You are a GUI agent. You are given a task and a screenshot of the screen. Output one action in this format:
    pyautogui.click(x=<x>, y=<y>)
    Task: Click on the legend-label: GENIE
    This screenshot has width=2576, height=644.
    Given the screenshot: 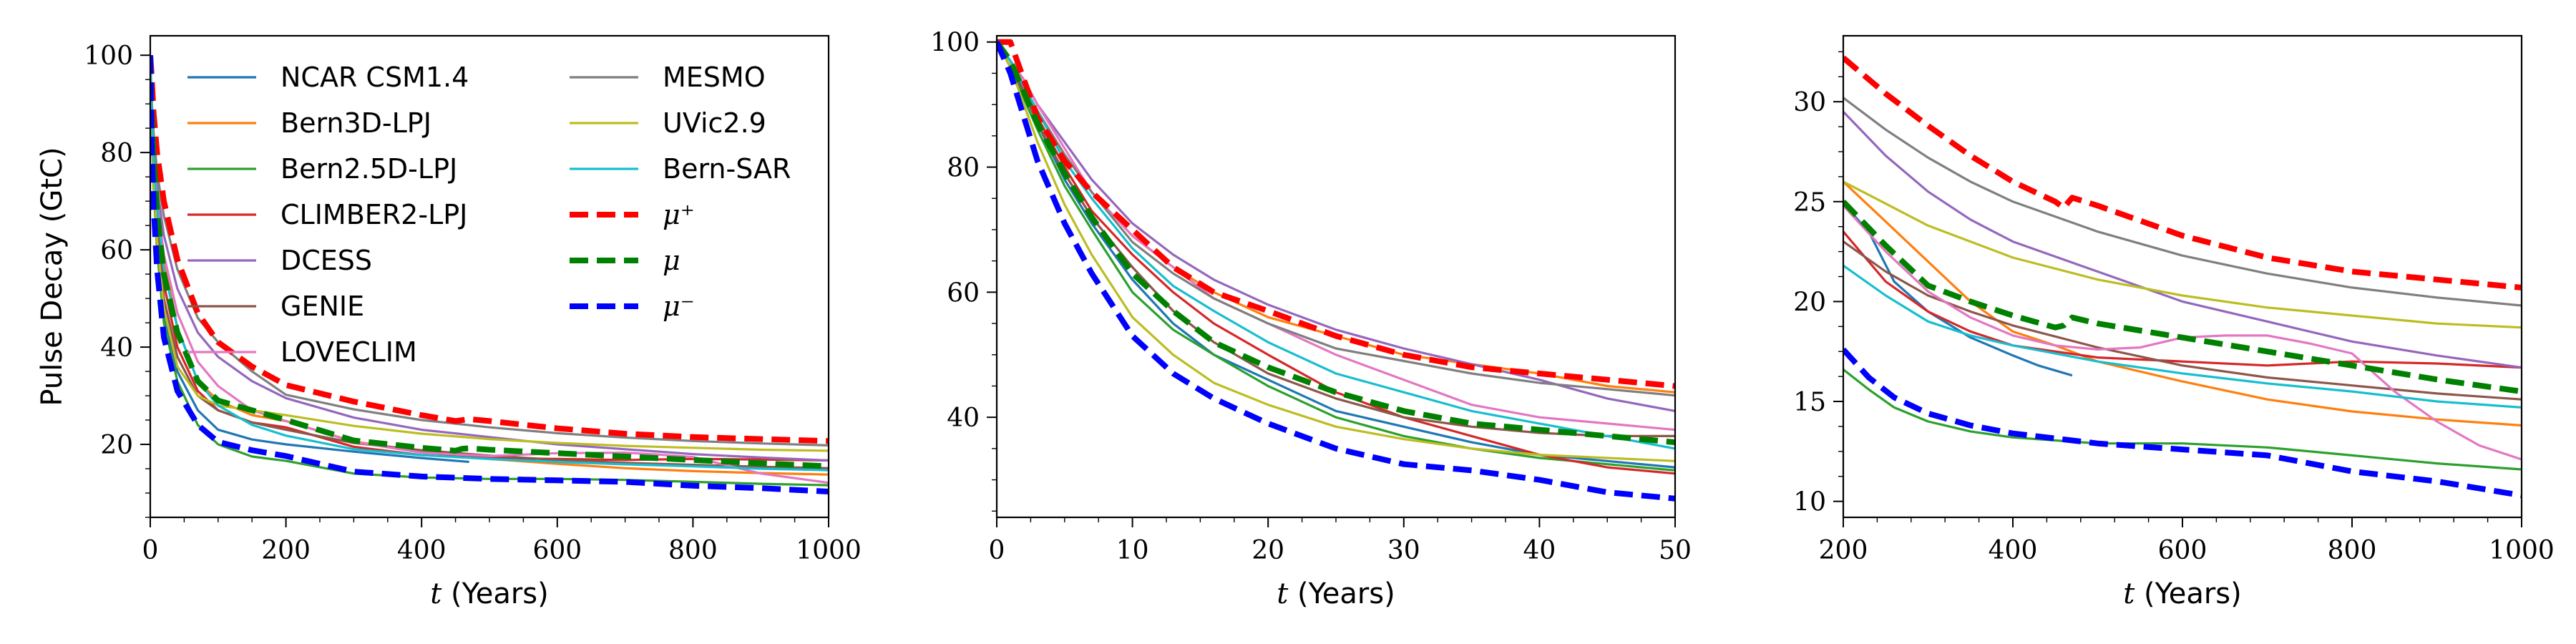 What is the action you would take?
    pyautogui.click(x=322, y=306)
    